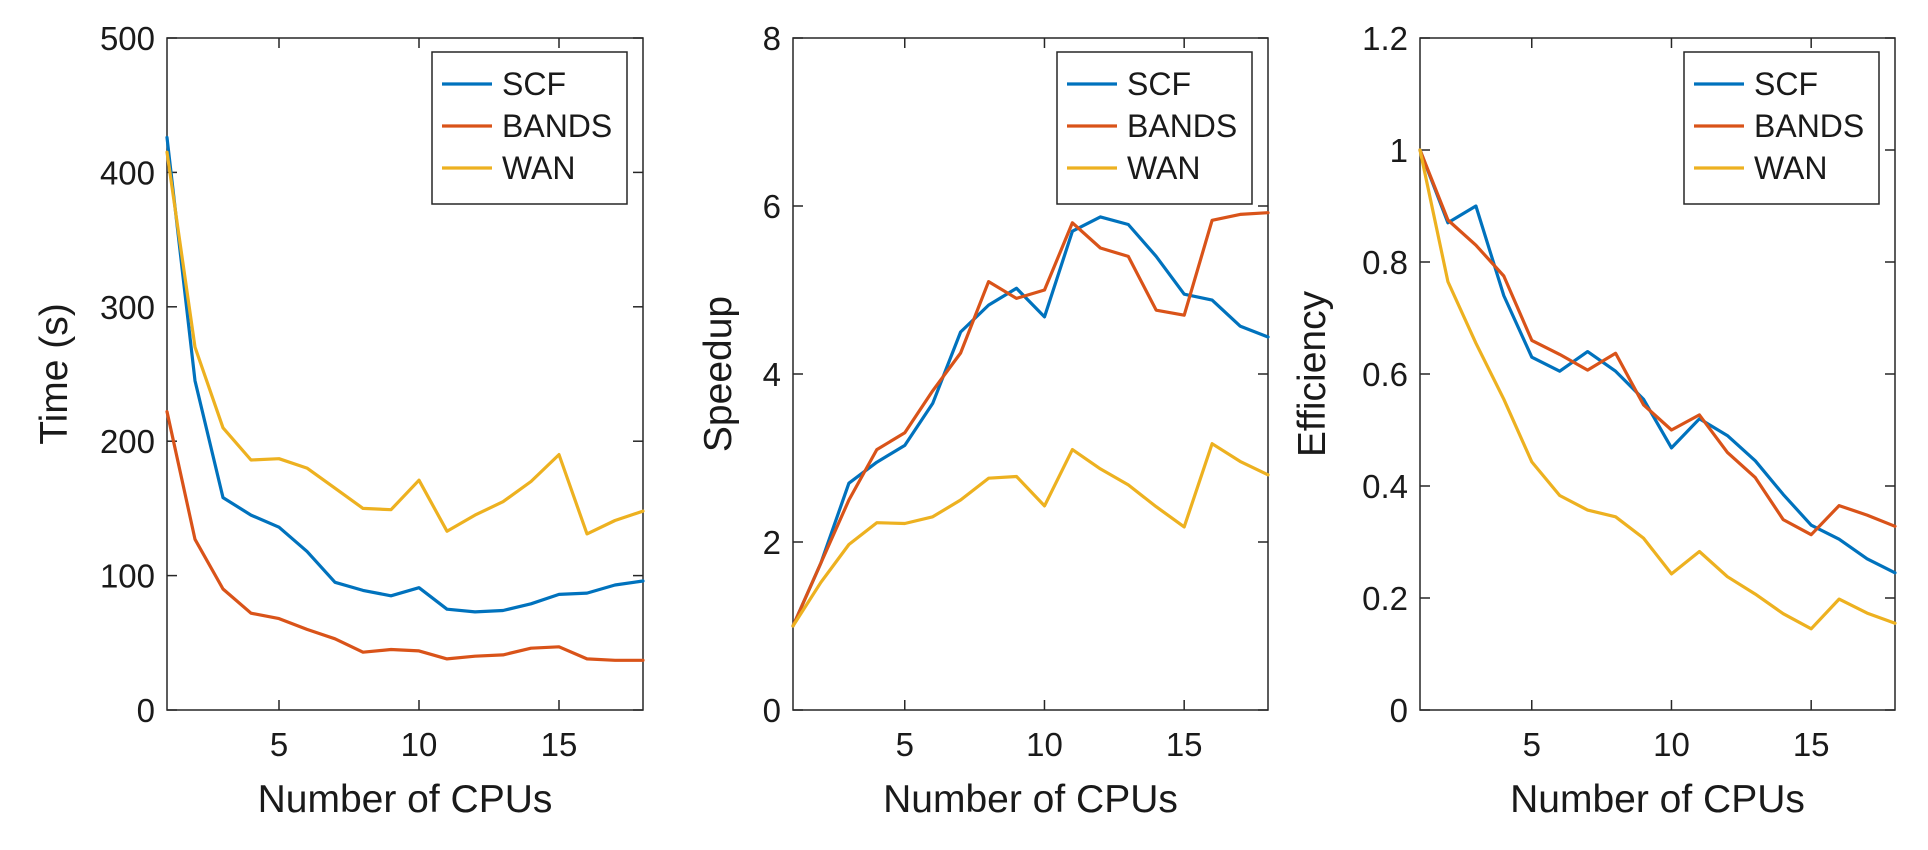 This screenshot has height=850, width=1928. What do you see at coordinates (127, 307) in the screenshot?
I see `y-tick-label: 300` at bounding box center [127, 307].